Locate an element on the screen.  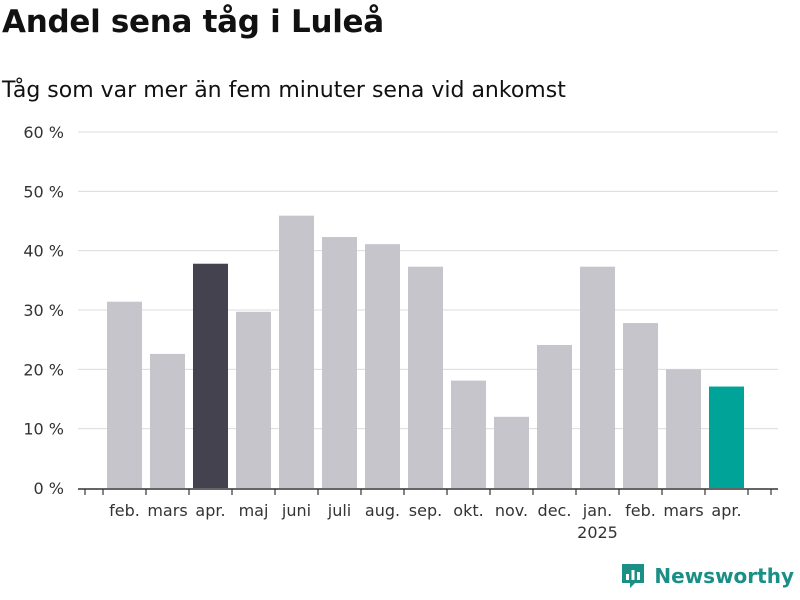
chart-title: Andel sena tåg i Luleå is located at coordinates (193, 22).